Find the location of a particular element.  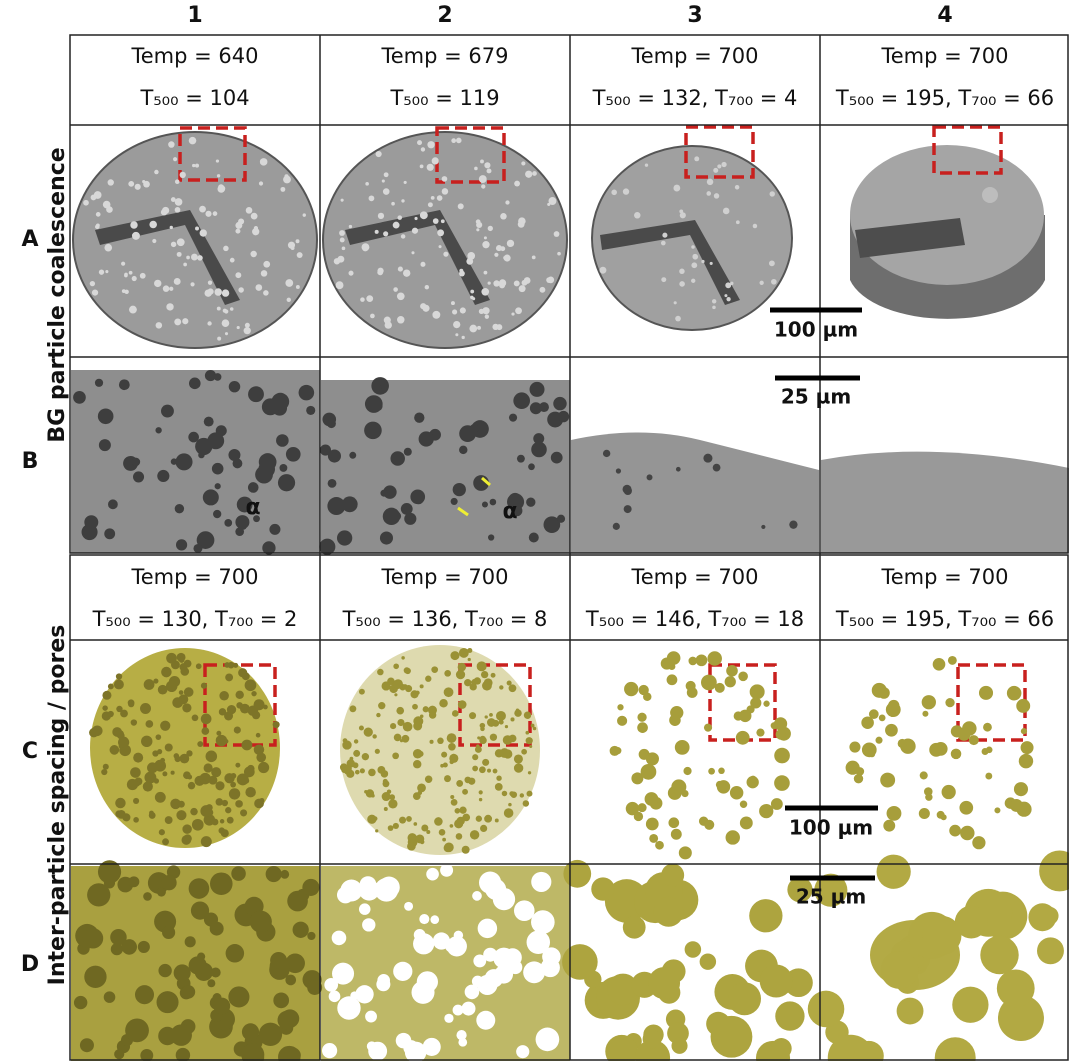

phase-label: α is located at coordinates (252, 507).